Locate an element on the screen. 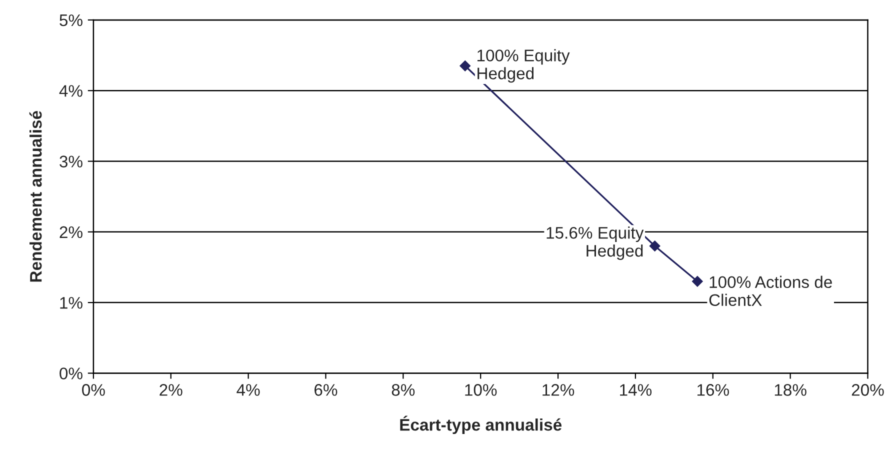  y-tick-label: 2% is located at coordinates (71, 232).